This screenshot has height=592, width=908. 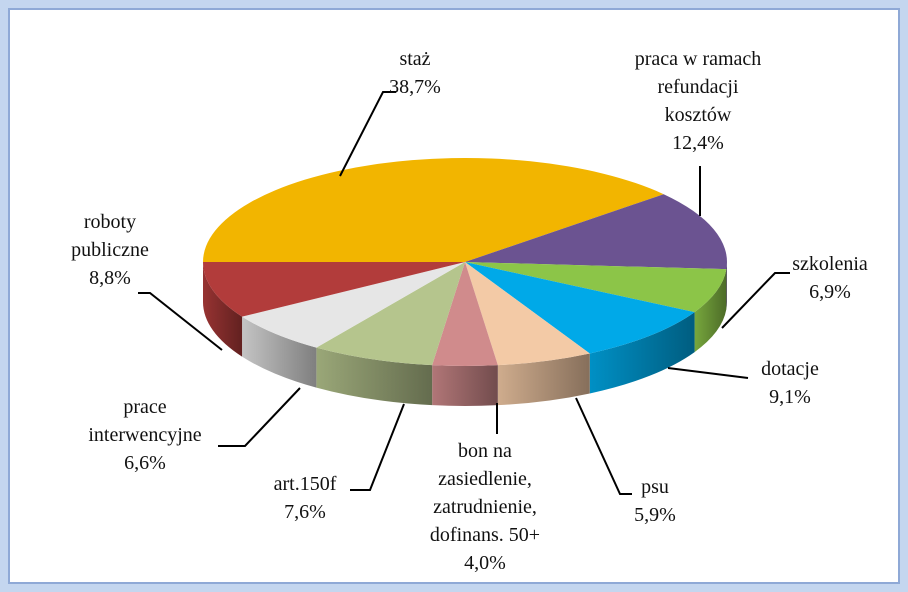 What do you see at coordinates (414, 59) in the screenshot?
I see `slice-label: staż` at bounding box center [414, 59].